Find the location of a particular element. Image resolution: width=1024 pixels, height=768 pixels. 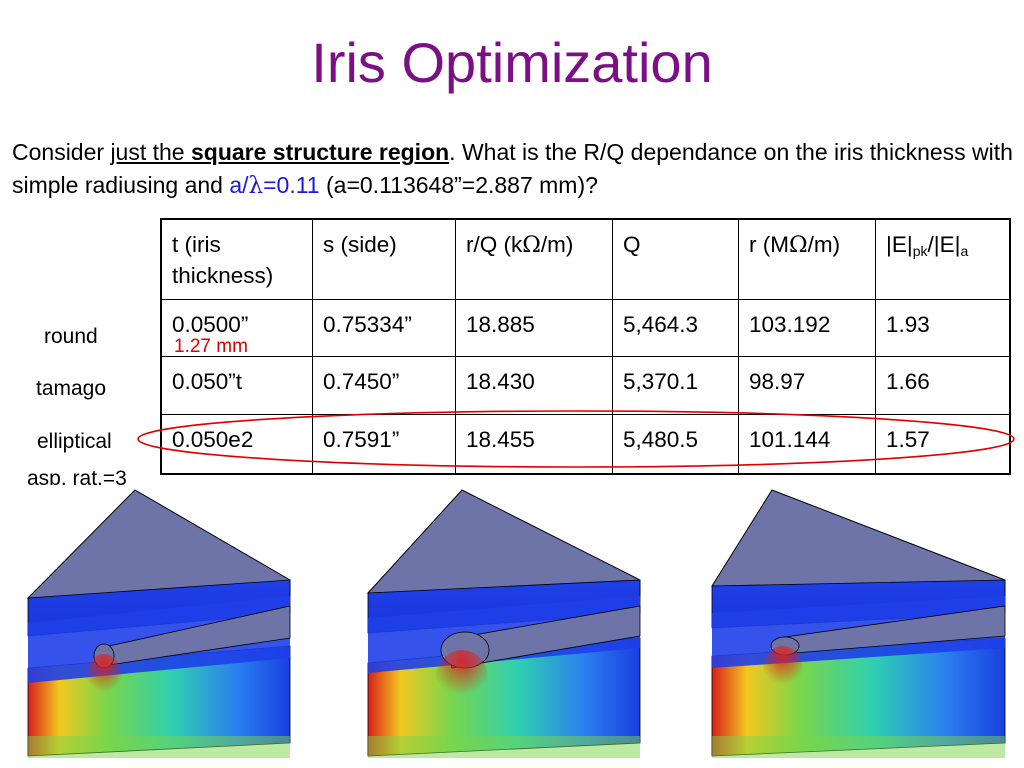

row-label-elliptical: elliptical is located at coordinates (74, 441).